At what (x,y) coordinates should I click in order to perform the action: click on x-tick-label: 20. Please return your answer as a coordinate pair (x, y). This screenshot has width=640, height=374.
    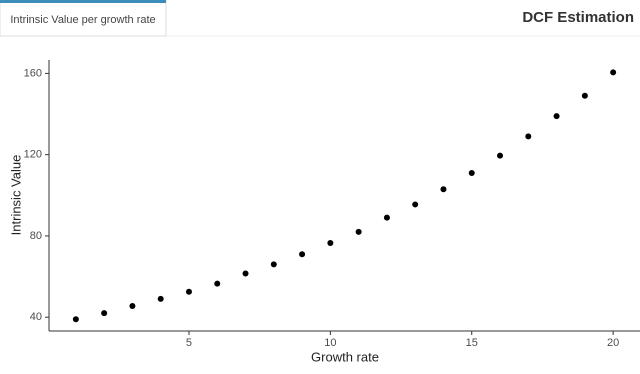
    Looking at the image, I should click on (613, 343).